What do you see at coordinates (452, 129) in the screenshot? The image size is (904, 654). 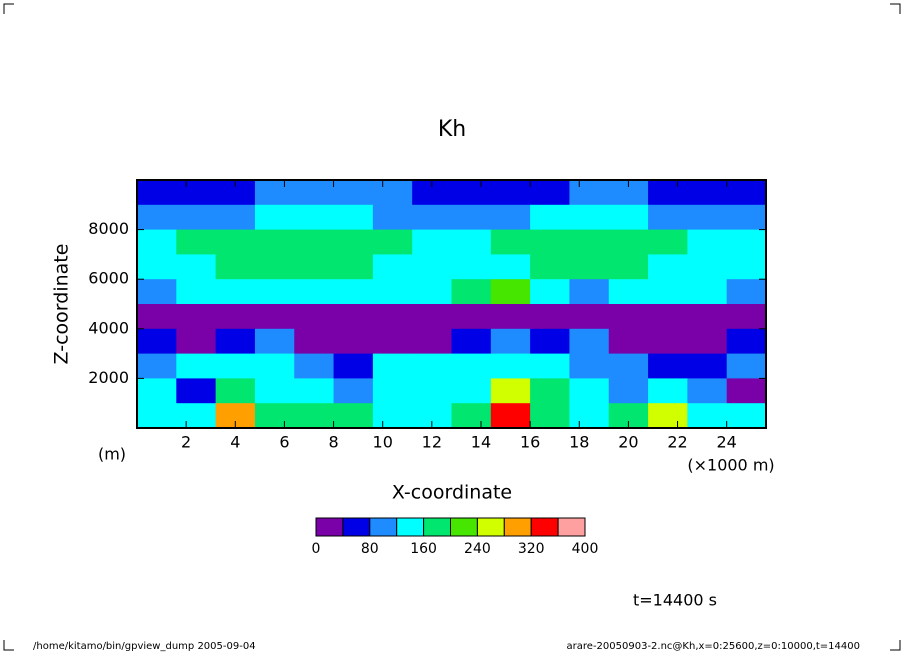 I see `chart-title: Kh` at bounding box center [452, 129].